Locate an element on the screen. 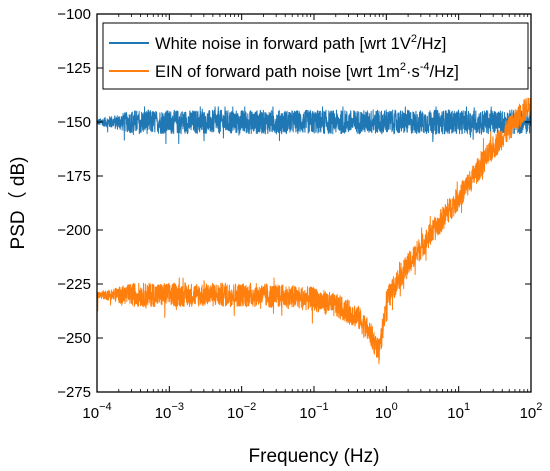  x-tick-label: 10¹ is located at coordinates (458, 411).